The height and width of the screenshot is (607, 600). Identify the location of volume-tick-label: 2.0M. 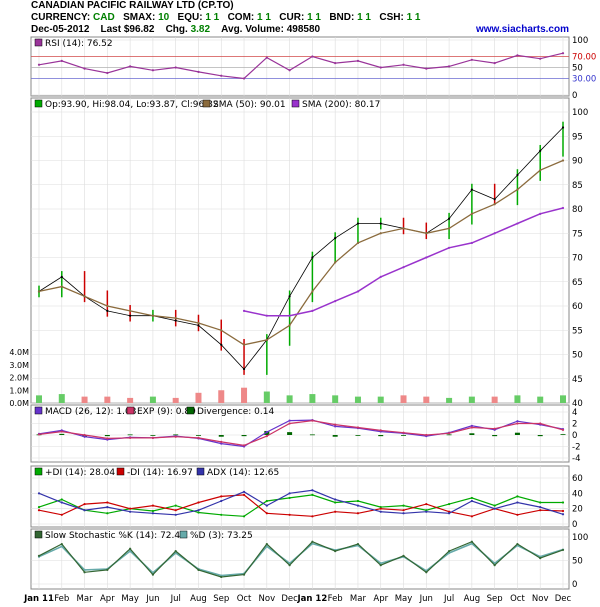
(19, 378).